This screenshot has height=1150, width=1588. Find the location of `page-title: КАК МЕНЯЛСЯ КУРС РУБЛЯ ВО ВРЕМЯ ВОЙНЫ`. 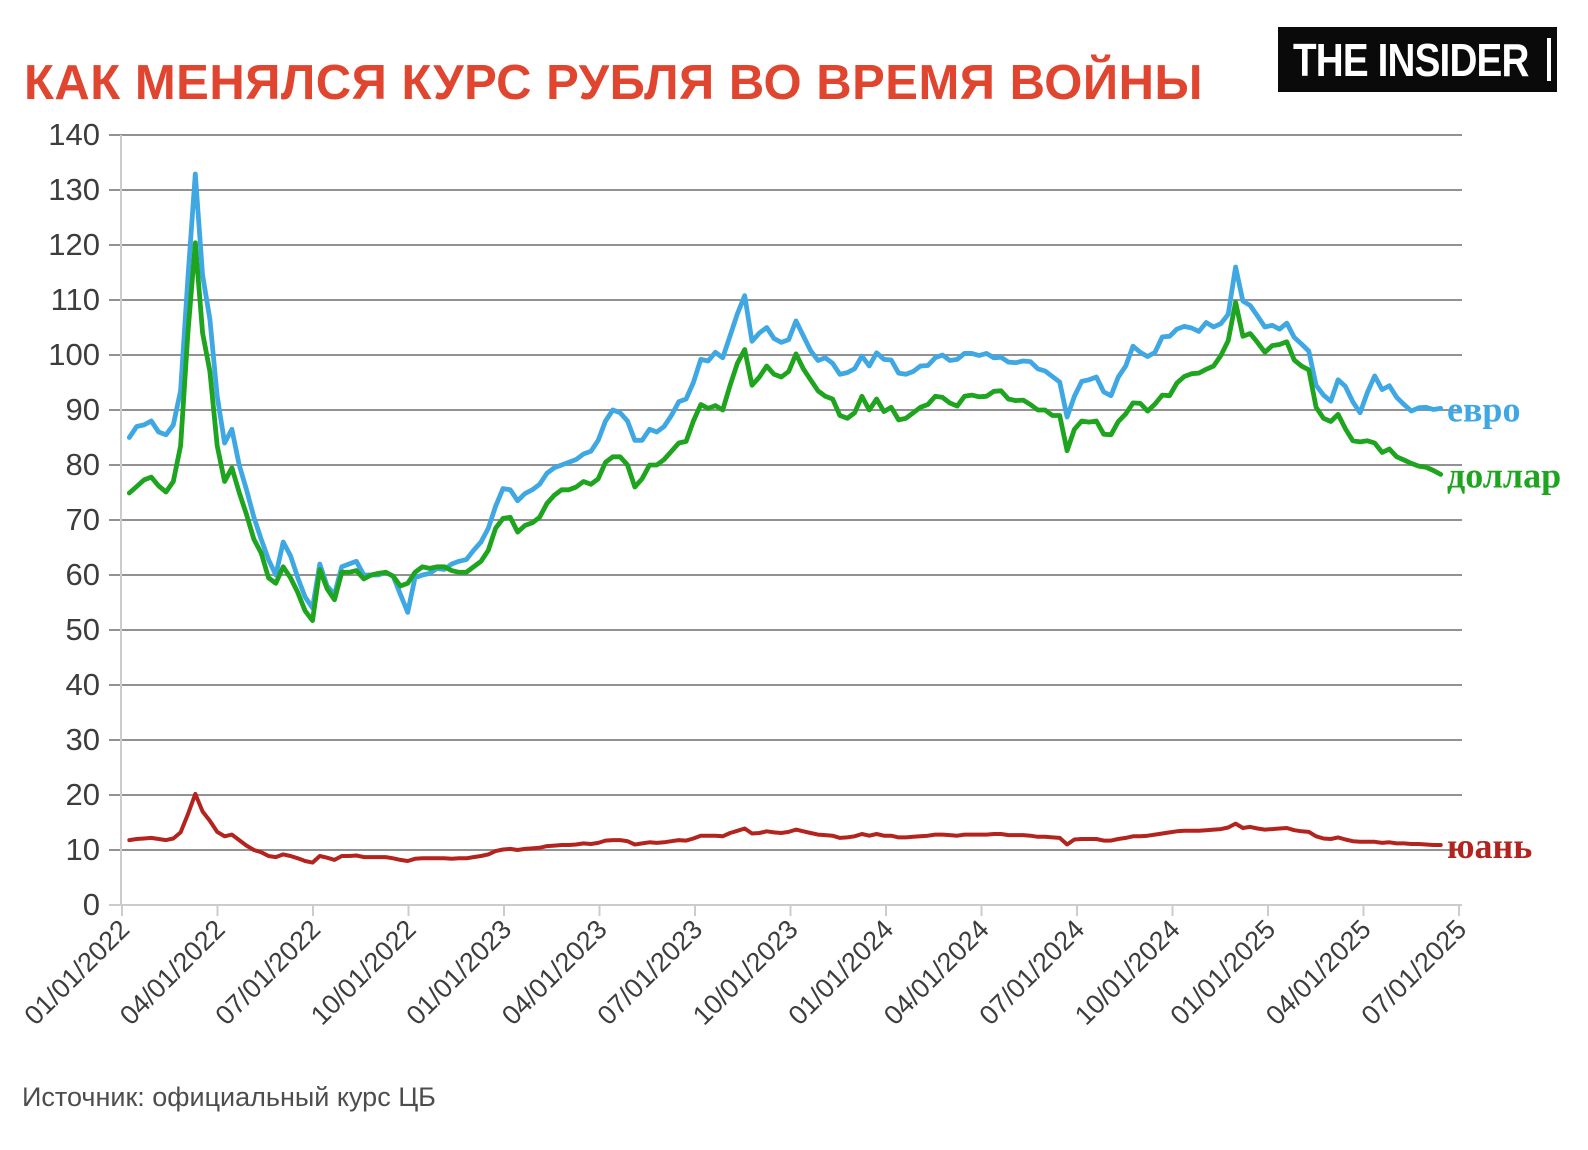

page-title: КАК МЕНЯЛСЯ КУРС РУБЛЯ ВО ВРЕМЯ ВОЙНЫ is located at coordinates (613, 82).